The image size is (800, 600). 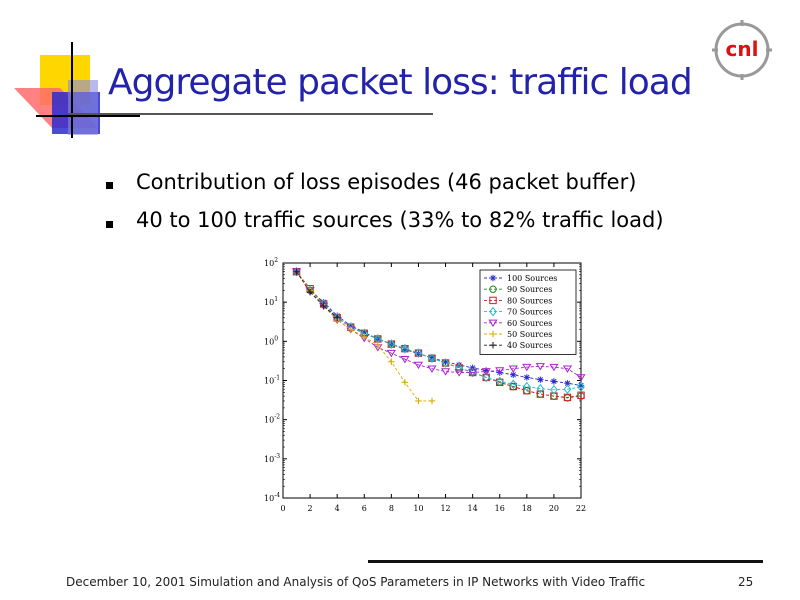 I want to click on legend-label: 70 Sources, so click(x=529, y=312).